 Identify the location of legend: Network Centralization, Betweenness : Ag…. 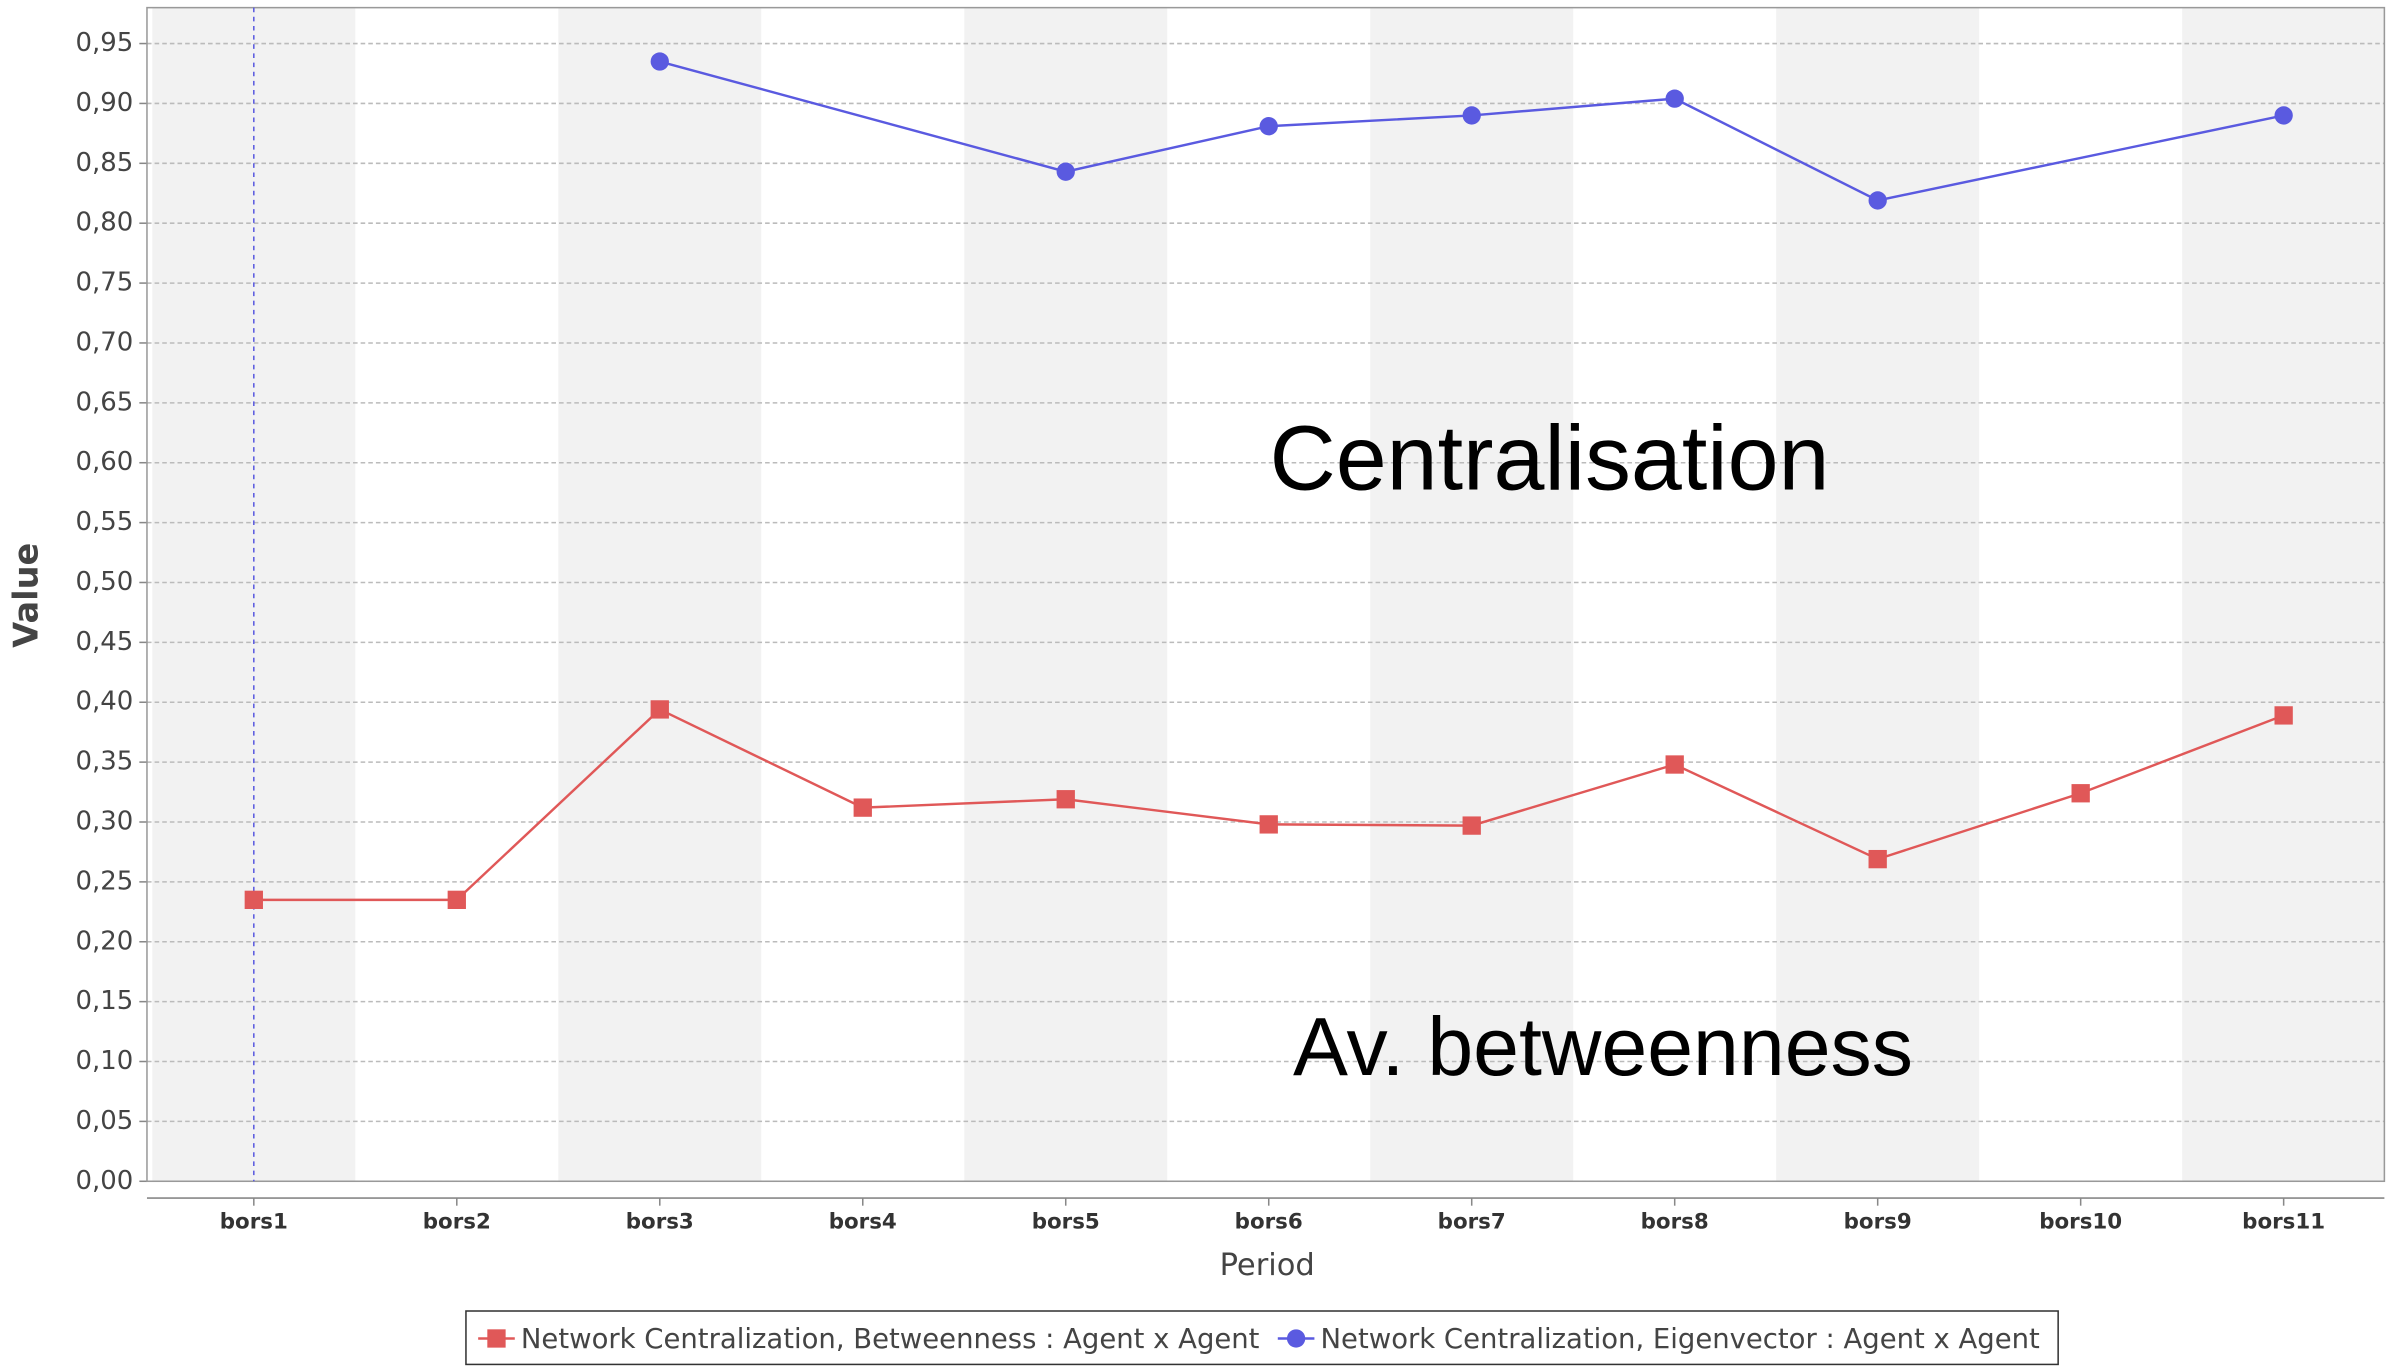
(1262, 1338).